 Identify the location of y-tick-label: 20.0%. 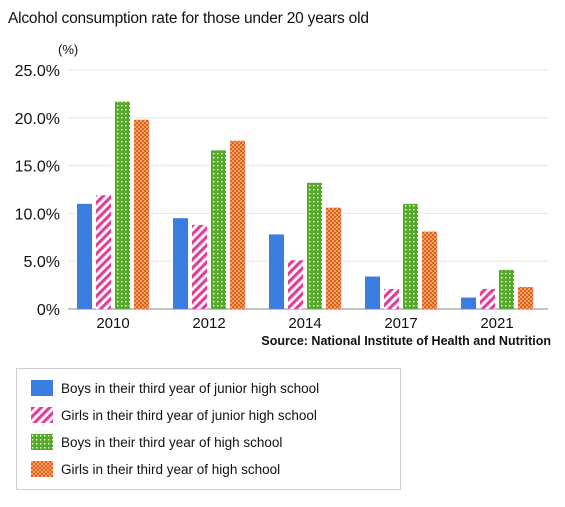
(37, 119).